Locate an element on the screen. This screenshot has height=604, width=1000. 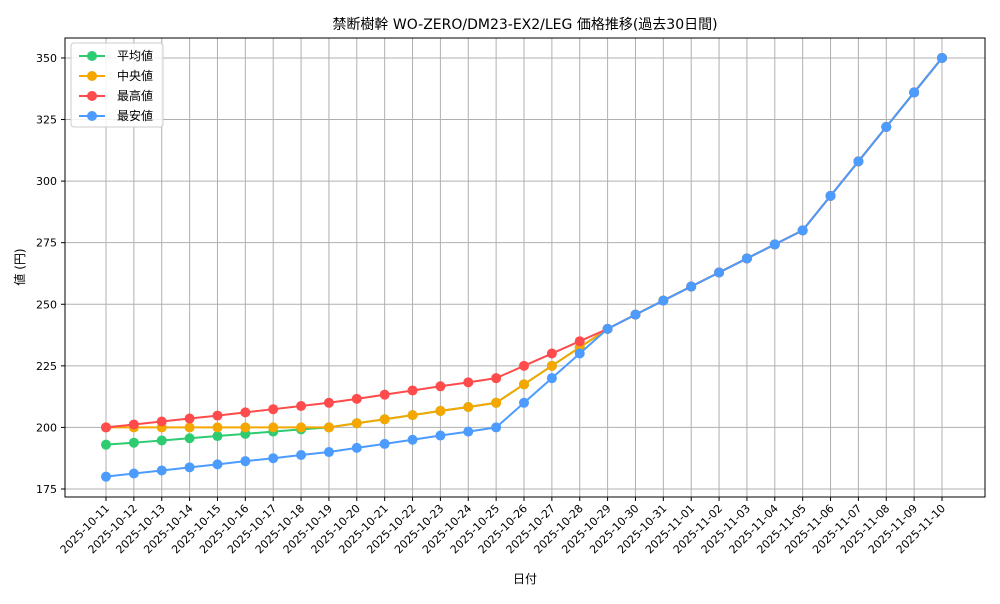
legend-box is located at coordinates (117, 85).